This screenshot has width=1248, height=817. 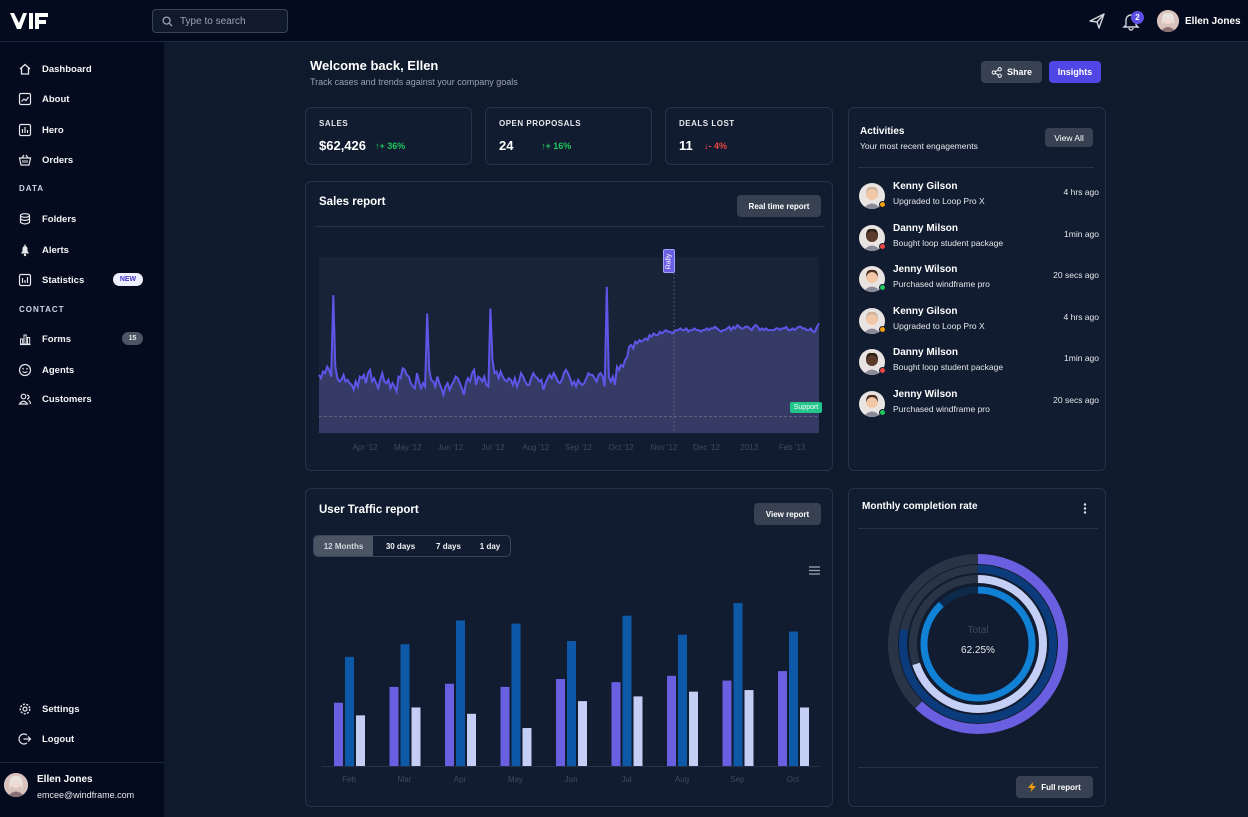 What do you see at coordinates (1097, 21) in the screenshot?
I see `send-icon` at bounding box center [1097, 21].